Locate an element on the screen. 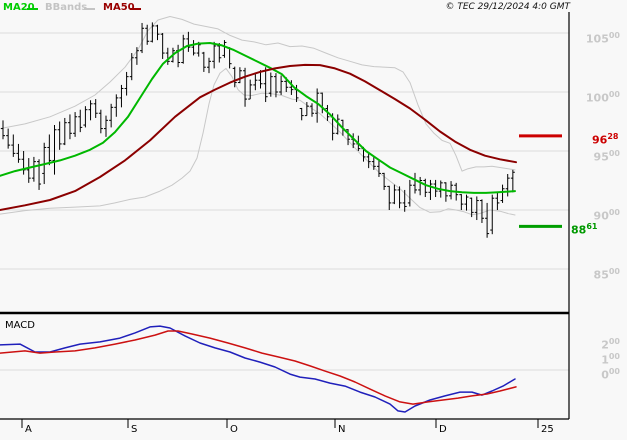 The height and width of the screenshot is (440, 627). legend-bbands-label: BBands is located at coordinates (66, 7).